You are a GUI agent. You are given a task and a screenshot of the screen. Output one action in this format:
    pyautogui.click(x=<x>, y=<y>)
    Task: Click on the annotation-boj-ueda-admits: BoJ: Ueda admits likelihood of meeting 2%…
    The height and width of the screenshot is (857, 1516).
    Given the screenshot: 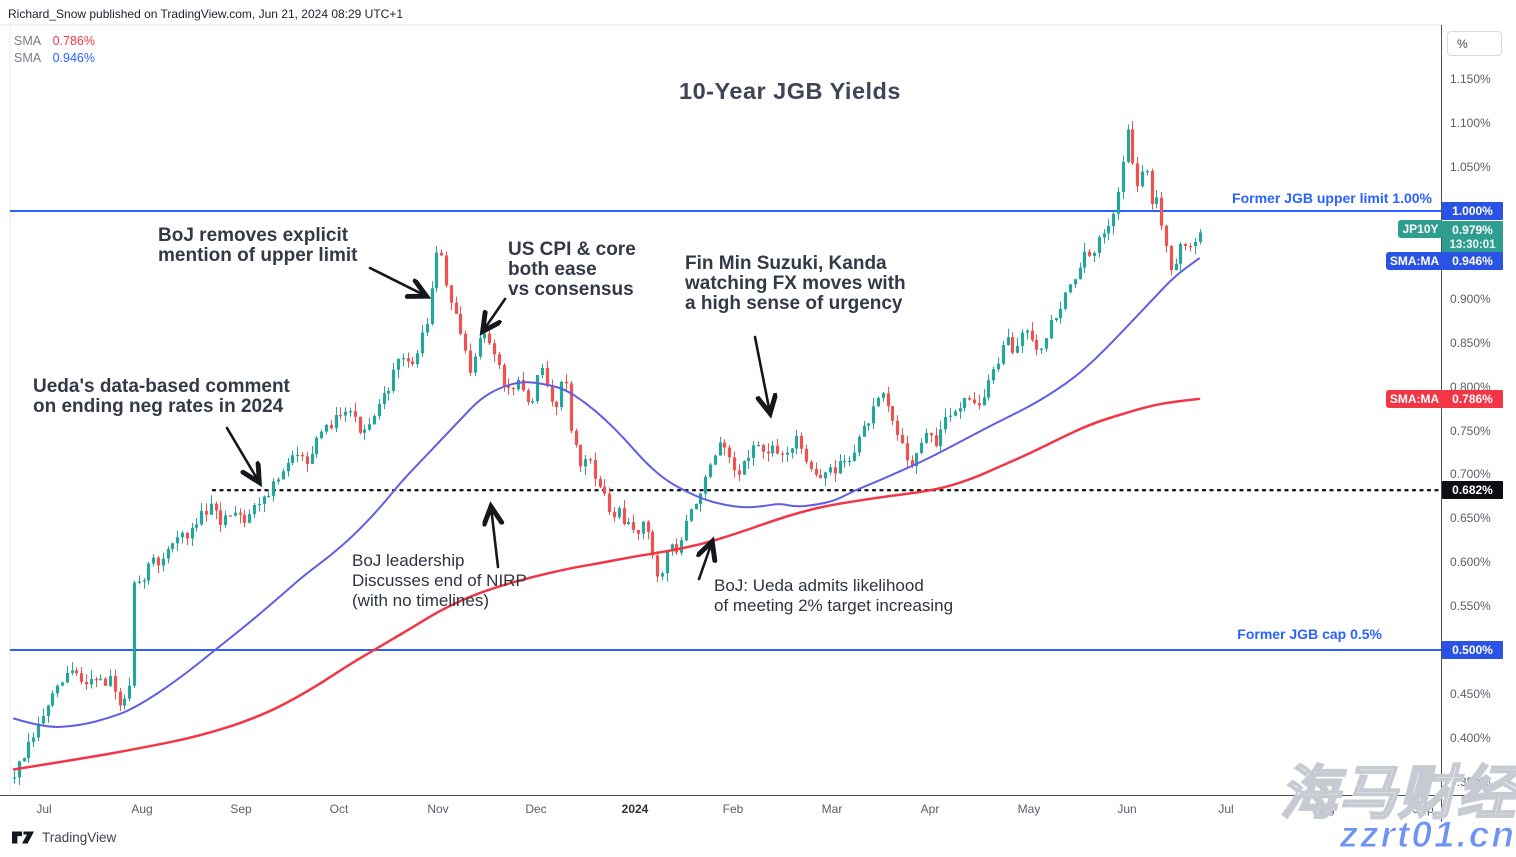 What is the action you would take?
    pyautogui.click(x=833, y=596)
    